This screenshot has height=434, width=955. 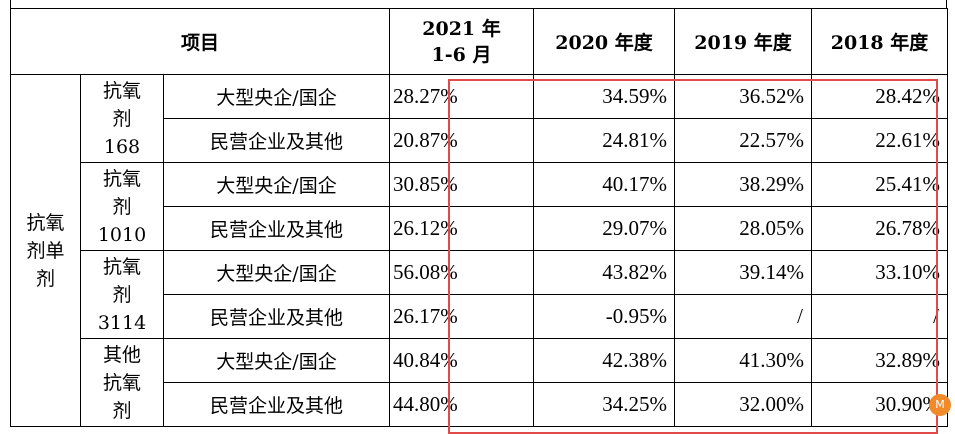 What do you see at coordinates (743, 96) in the screenshot?
I see `value-cell-2019: 36.52%` at bounding box center [743, 96].